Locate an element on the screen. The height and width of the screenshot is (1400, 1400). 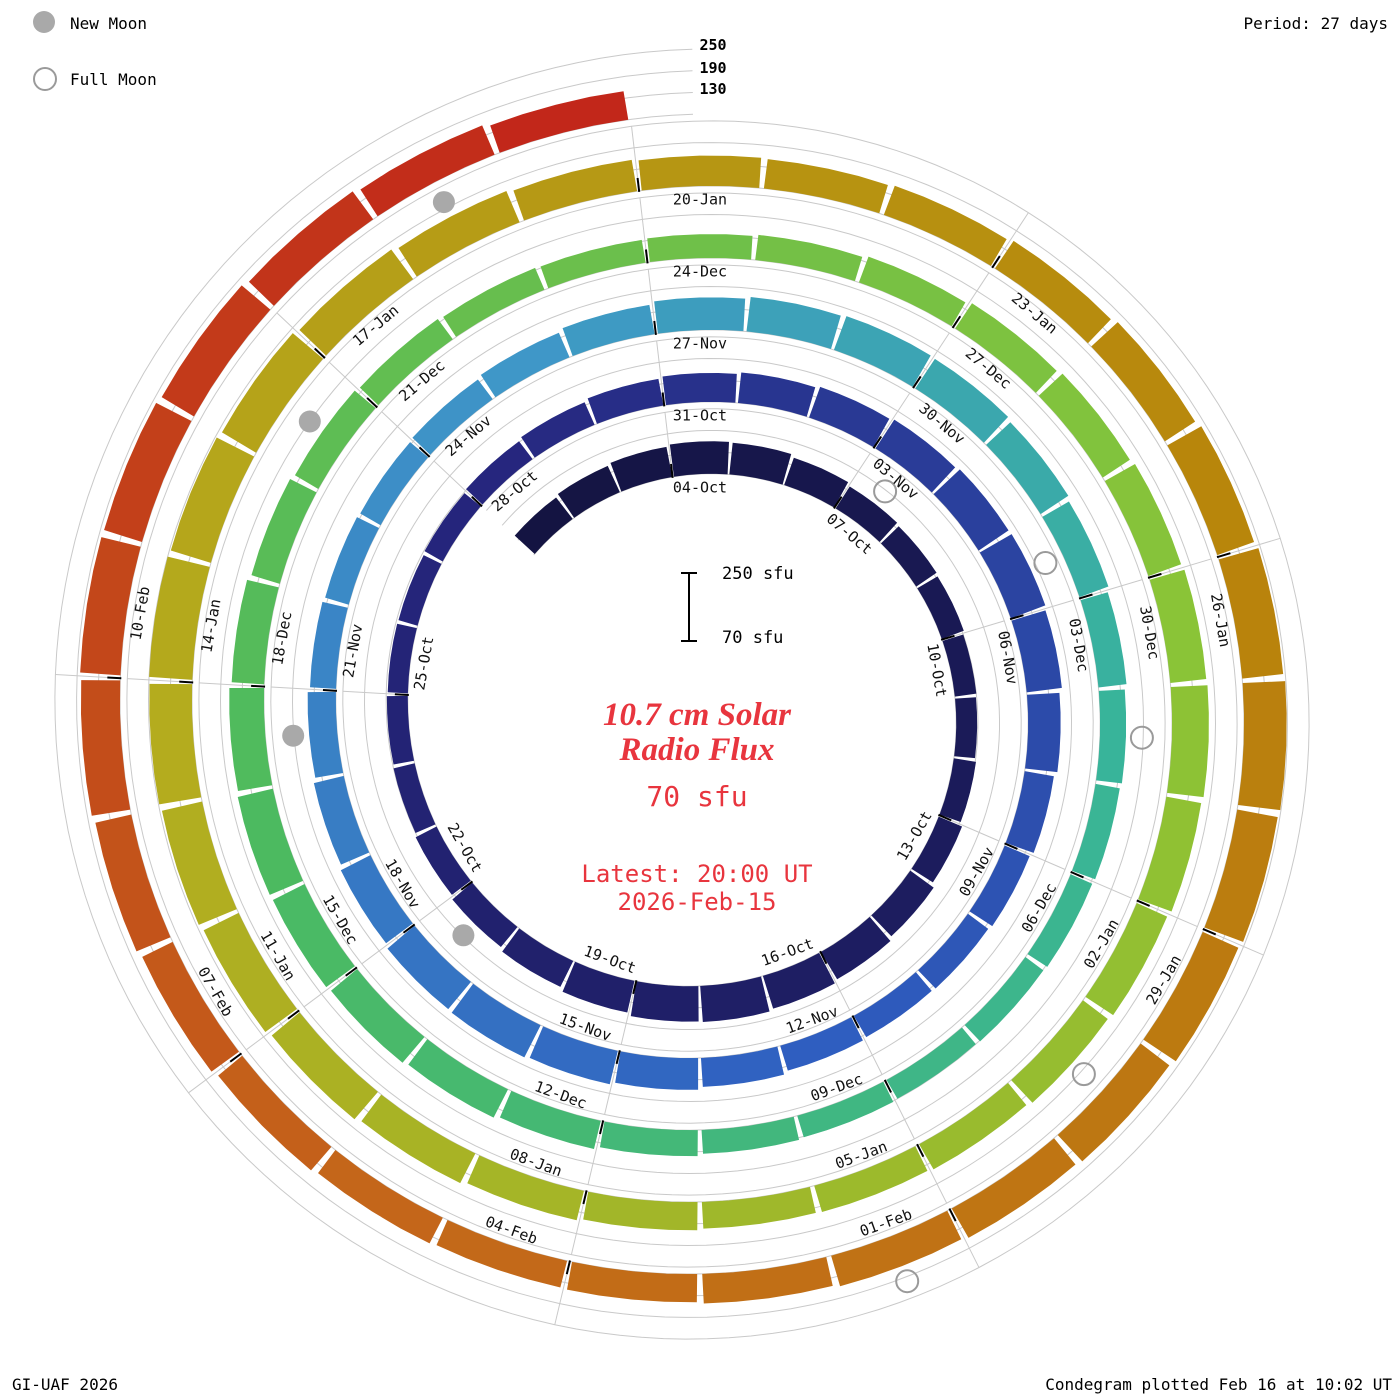
latest-time-text: Latest: 20:00 UT is located at coordinates (697, 874).